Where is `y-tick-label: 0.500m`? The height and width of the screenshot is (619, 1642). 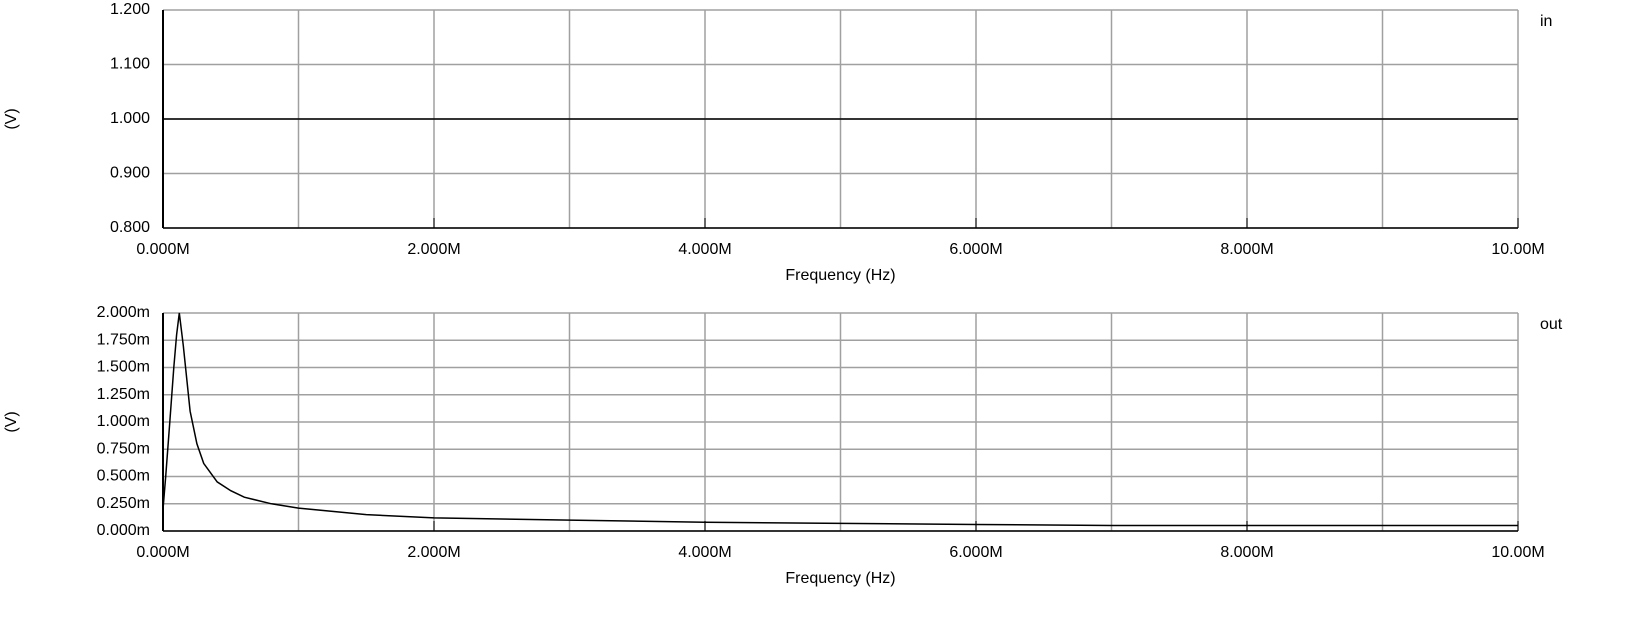
y-tick-label: 0.500m is located at coordinates (123, 476).